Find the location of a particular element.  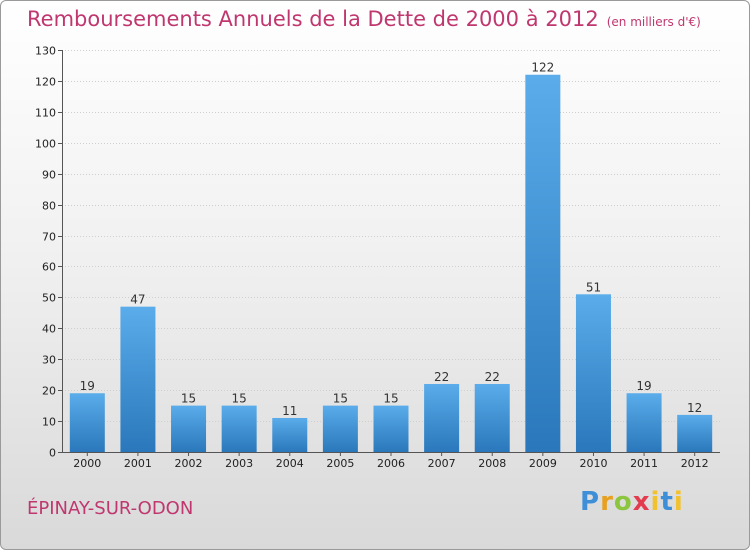

x-tick-label: 2010 is located at coordinates (593, 463).